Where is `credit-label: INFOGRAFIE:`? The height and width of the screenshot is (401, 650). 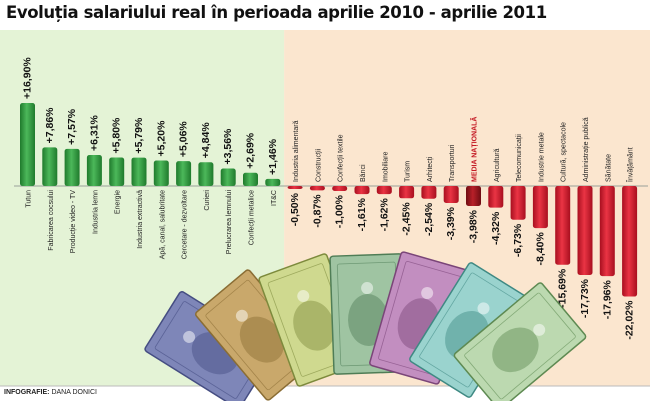 credit-label: INFOGRAFIE: is located at coordinates (27, 392).